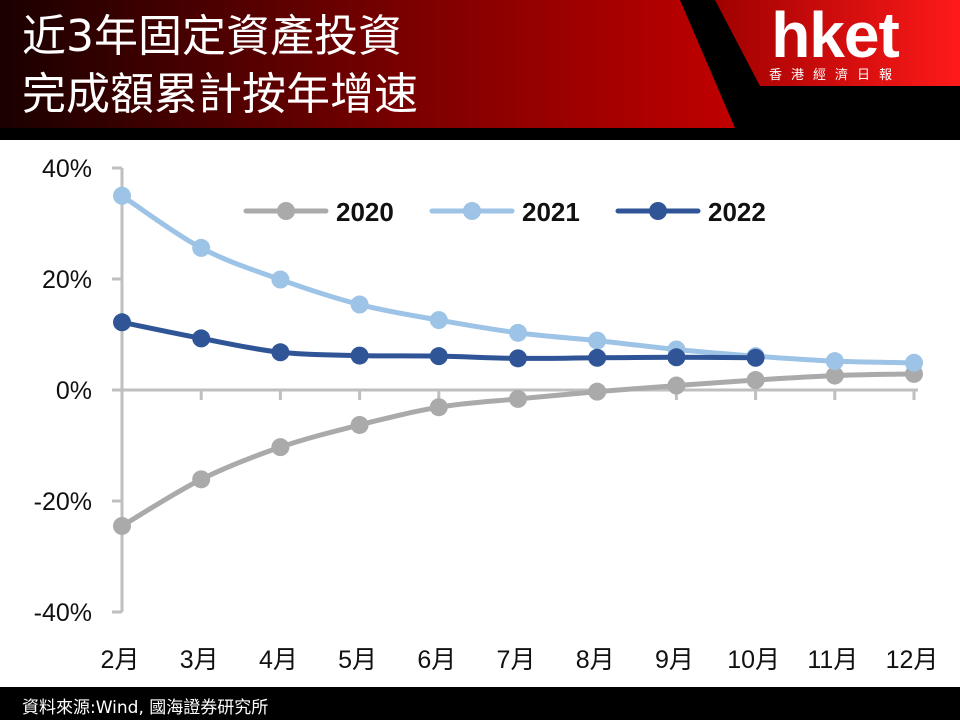 This screenshot has width=960, height=720. I want to click on x-tick-label: 4月, so click(278, 660).